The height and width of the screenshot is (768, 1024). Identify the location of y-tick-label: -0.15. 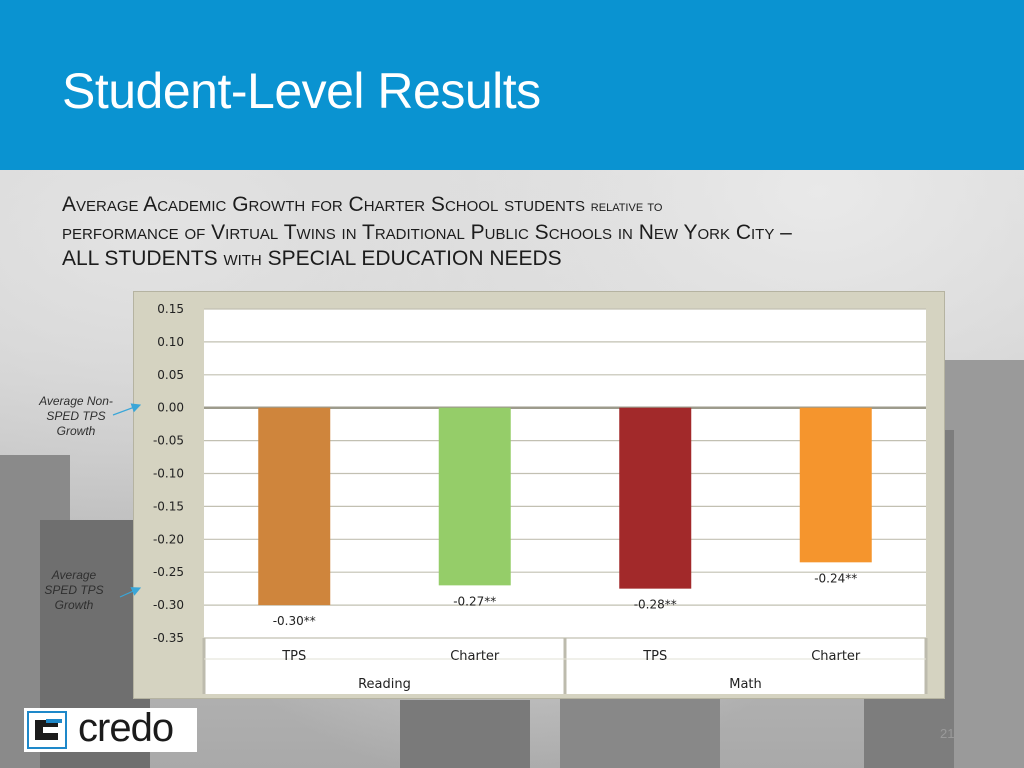
(168, 506).